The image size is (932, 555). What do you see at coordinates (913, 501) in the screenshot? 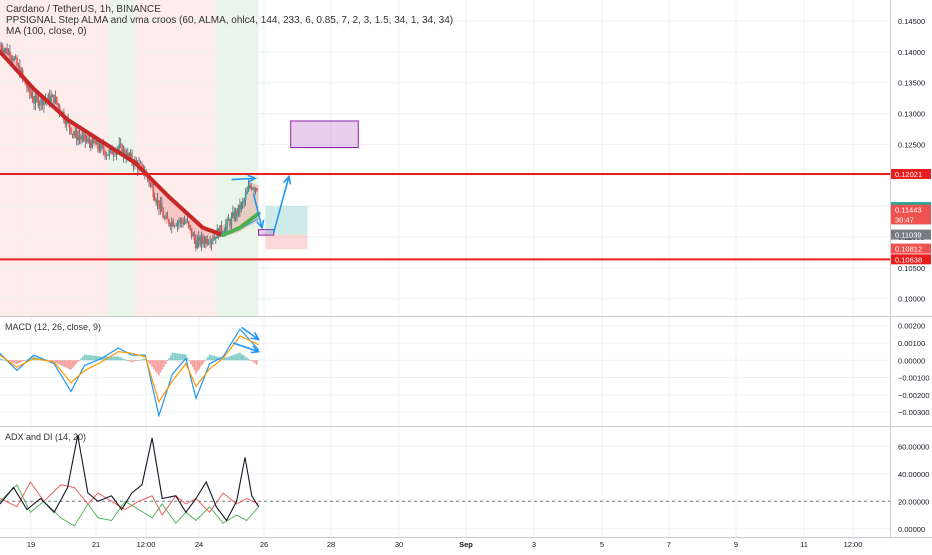
I see `adx-tick-label: 20.00000` at bounding box center [913, 501].